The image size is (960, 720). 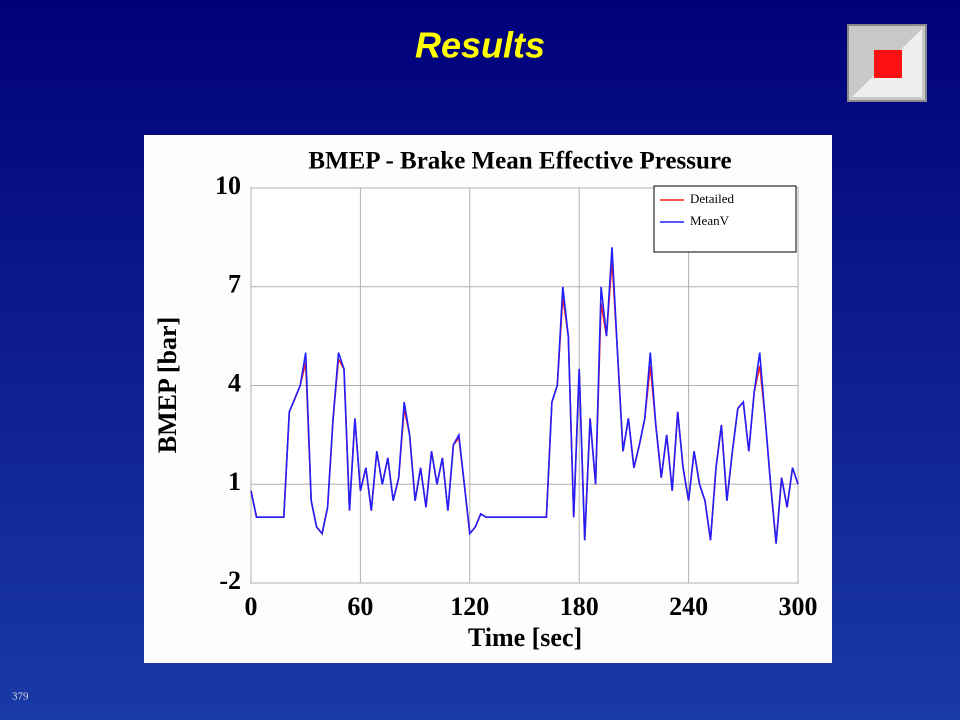 I want to click on x-tick-label: 300, so click(x=798, y=606).